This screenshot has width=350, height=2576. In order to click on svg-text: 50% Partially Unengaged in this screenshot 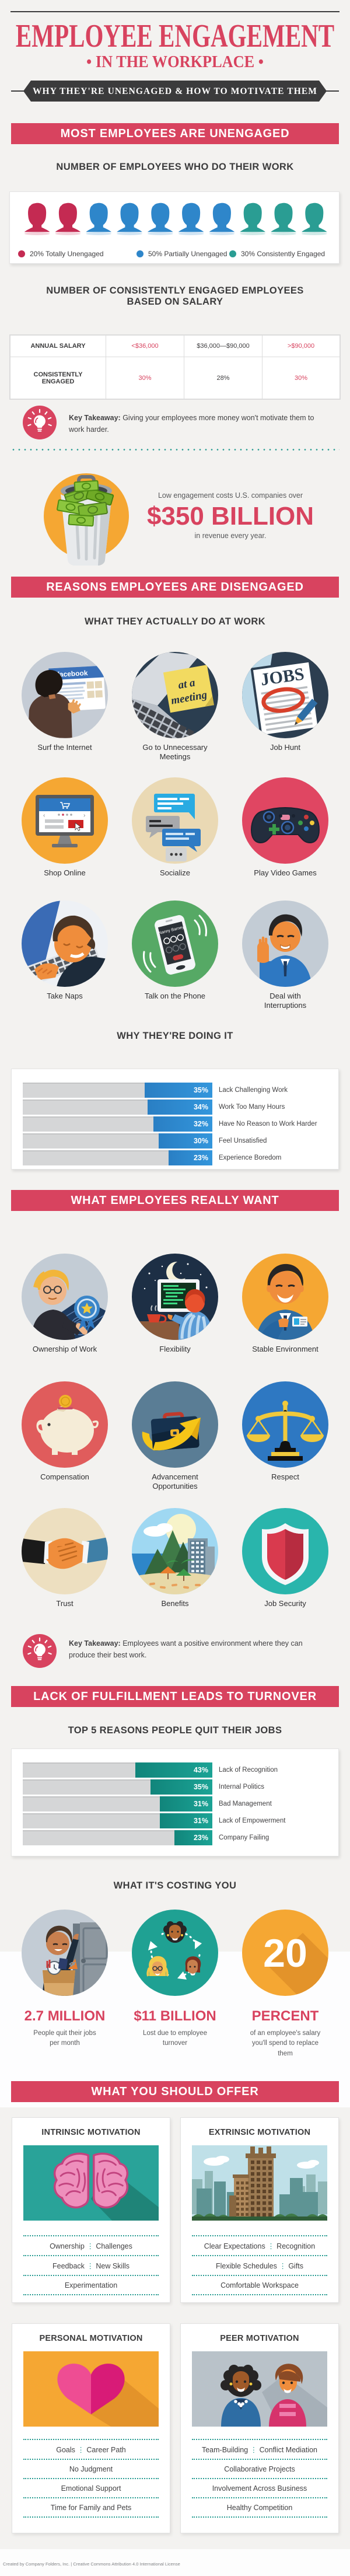, I will do `click(187, 254)`.